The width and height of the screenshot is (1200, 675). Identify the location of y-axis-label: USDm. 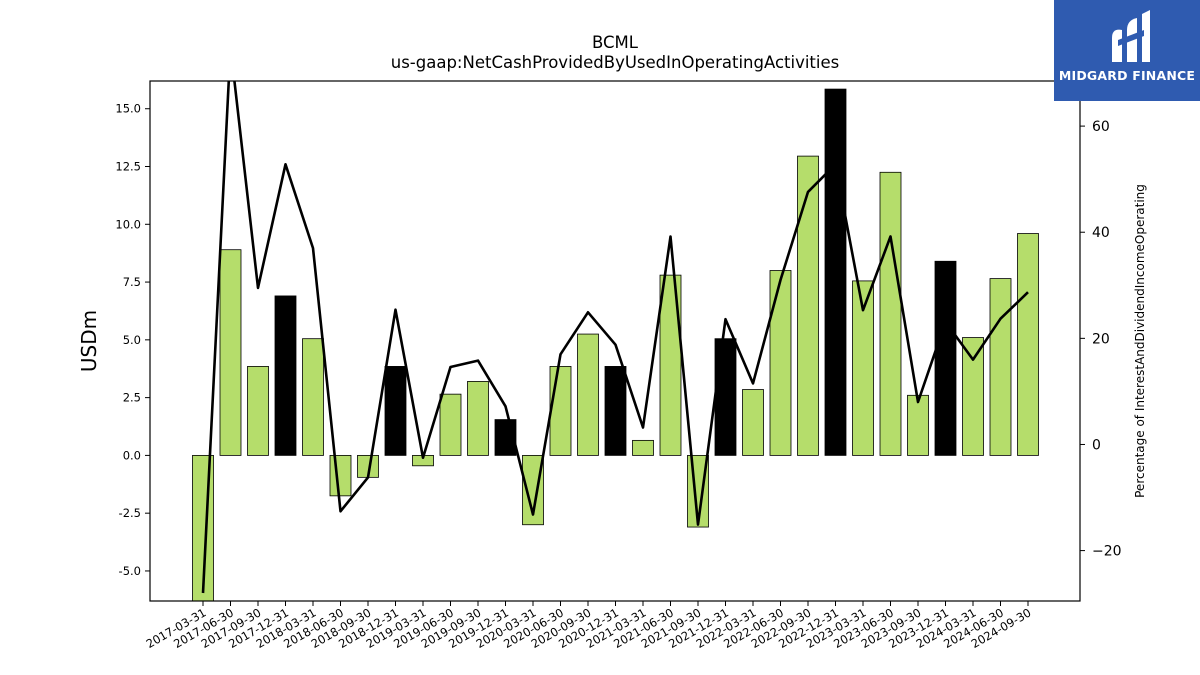
(89, 341).